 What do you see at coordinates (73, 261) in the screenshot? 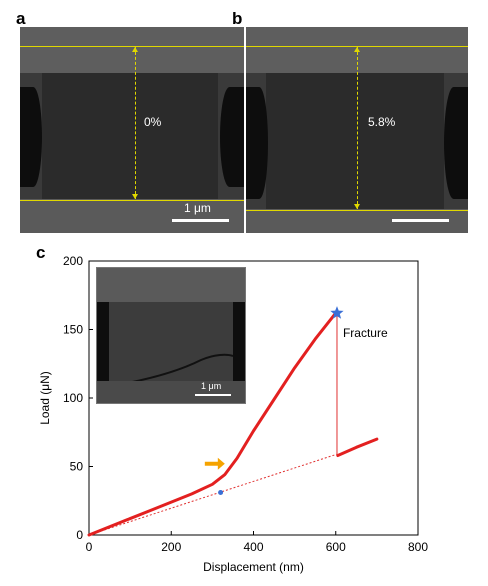
I see `y-tick-label: 200` at bounding box center [73, 261].